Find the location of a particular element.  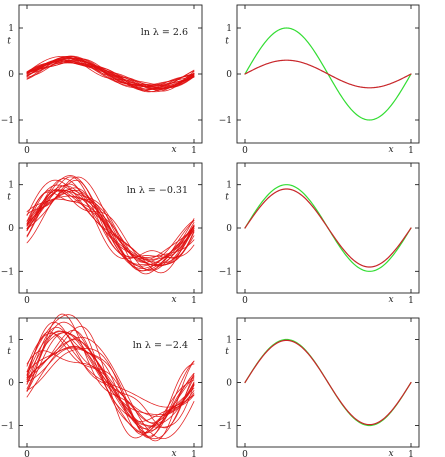

chart-panel-4: 0 1 1 0 −1 x t is located at coordinates (319, 234).